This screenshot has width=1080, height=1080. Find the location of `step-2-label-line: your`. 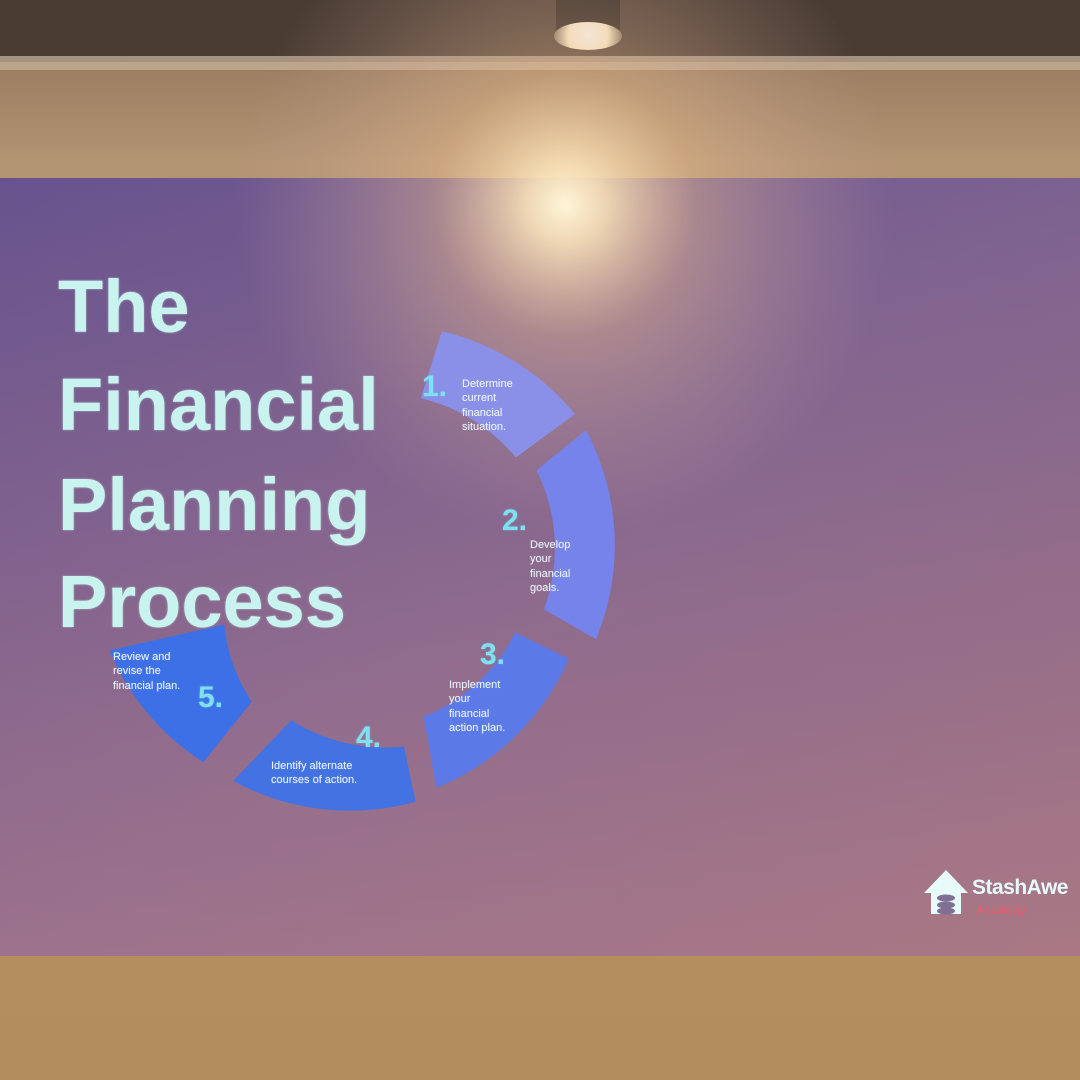

step-2-label-line: your is located at coordinates (541, 559).